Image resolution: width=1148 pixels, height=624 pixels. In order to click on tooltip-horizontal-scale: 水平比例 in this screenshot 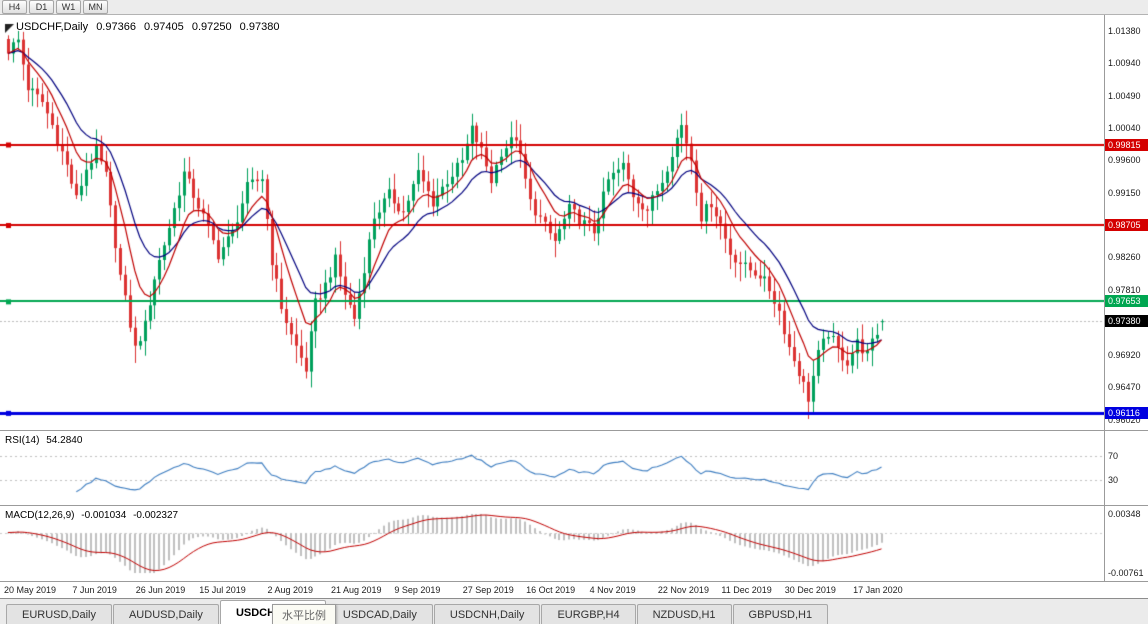, I will do `click(304, 614)`.